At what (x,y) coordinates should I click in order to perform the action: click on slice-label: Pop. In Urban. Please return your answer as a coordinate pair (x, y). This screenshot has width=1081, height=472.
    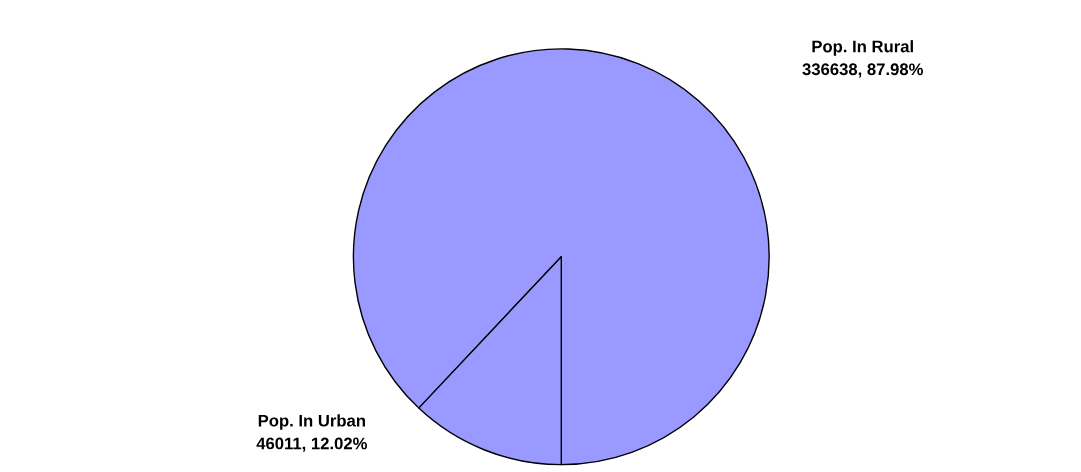
    Looking at the image, I should click on (311, 422).